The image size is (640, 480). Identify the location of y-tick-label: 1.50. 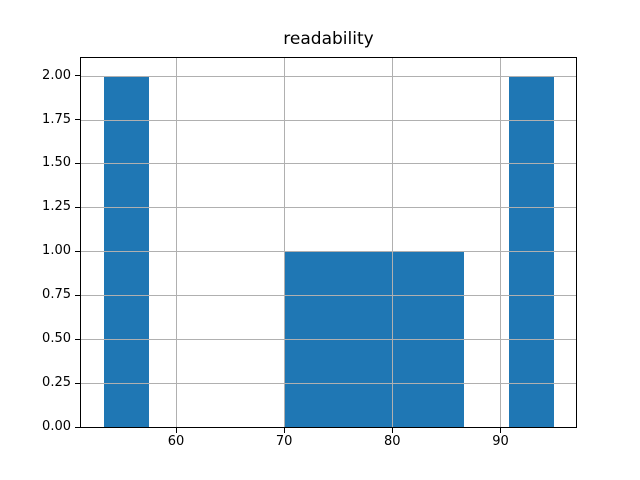
(56, 163).